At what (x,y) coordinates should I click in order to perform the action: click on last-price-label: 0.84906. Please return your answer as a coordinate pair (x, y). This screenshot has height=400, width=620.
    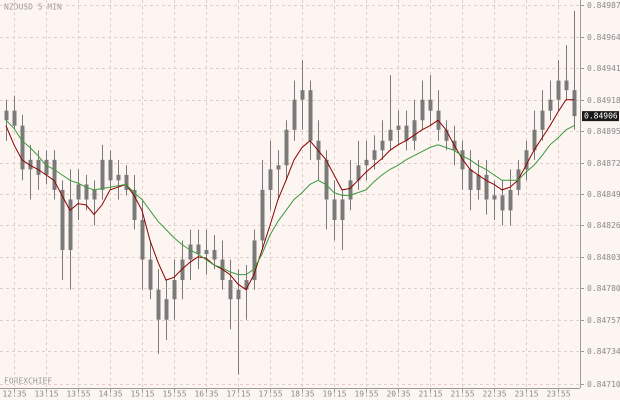
    Looking at the image, I should click on (601, 116).